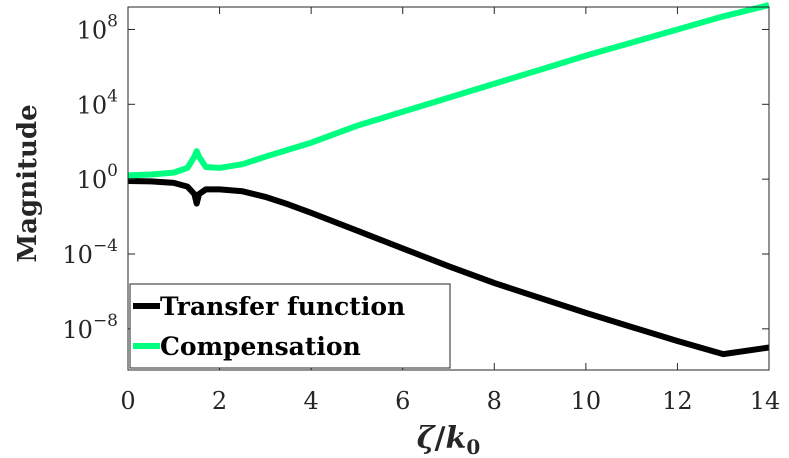  What do you see at coordinates (402, 401) in the screenshot?
I see `x-tick-label: 6` at bounding box center [402, 401].